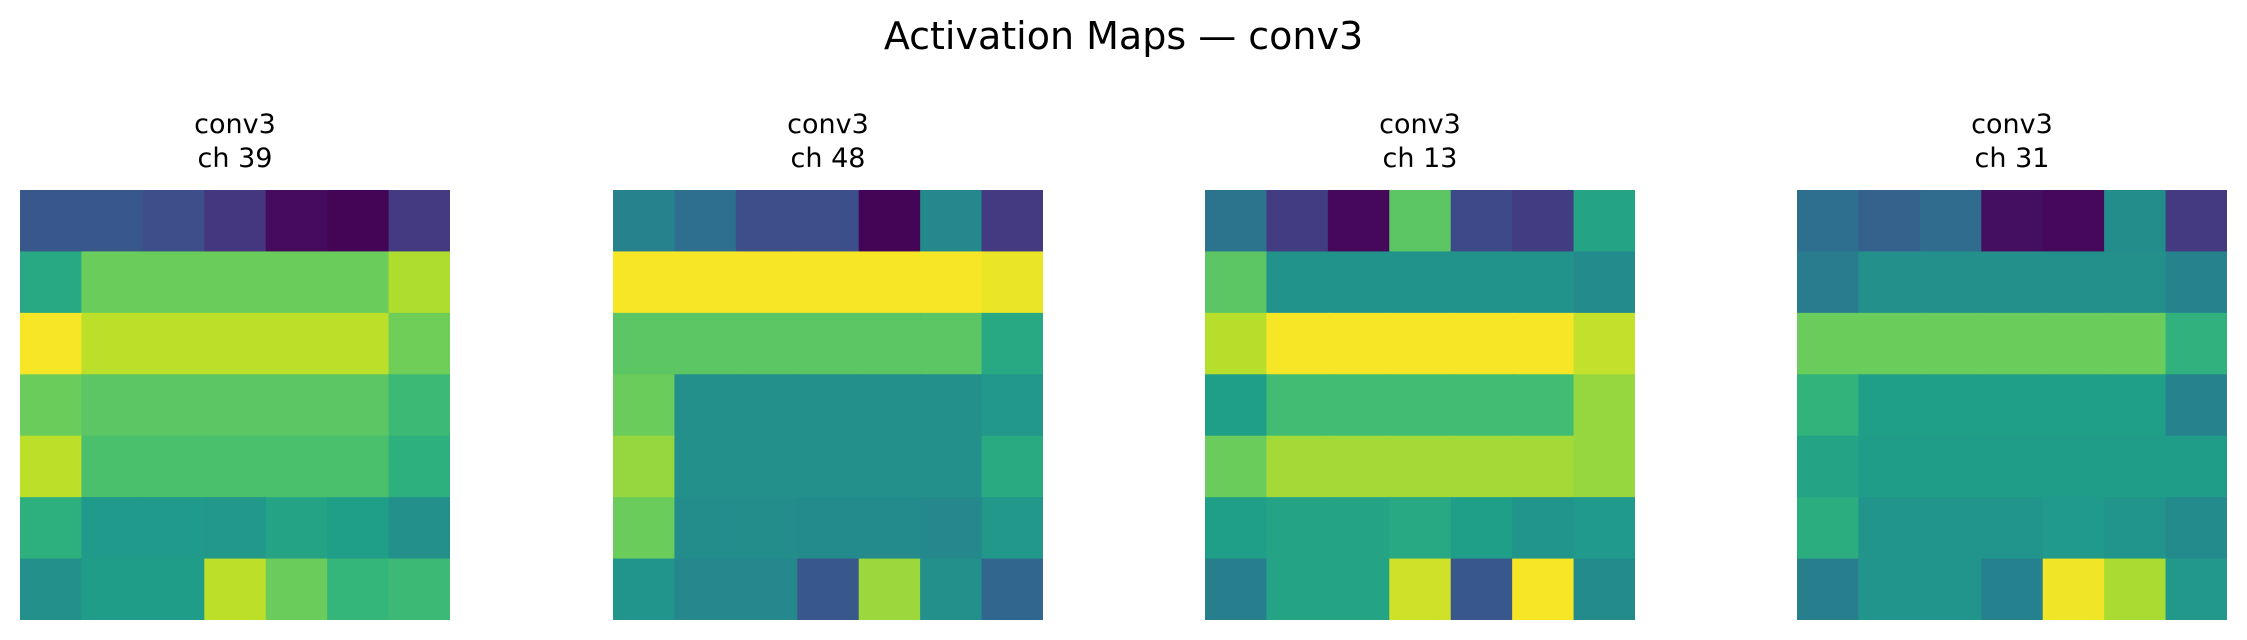 This screenshot has width=2247, height=640. Describe the element at coordinates (235, 158) in the screenshot. I see `panel-title-channel: ch 39` at that location.